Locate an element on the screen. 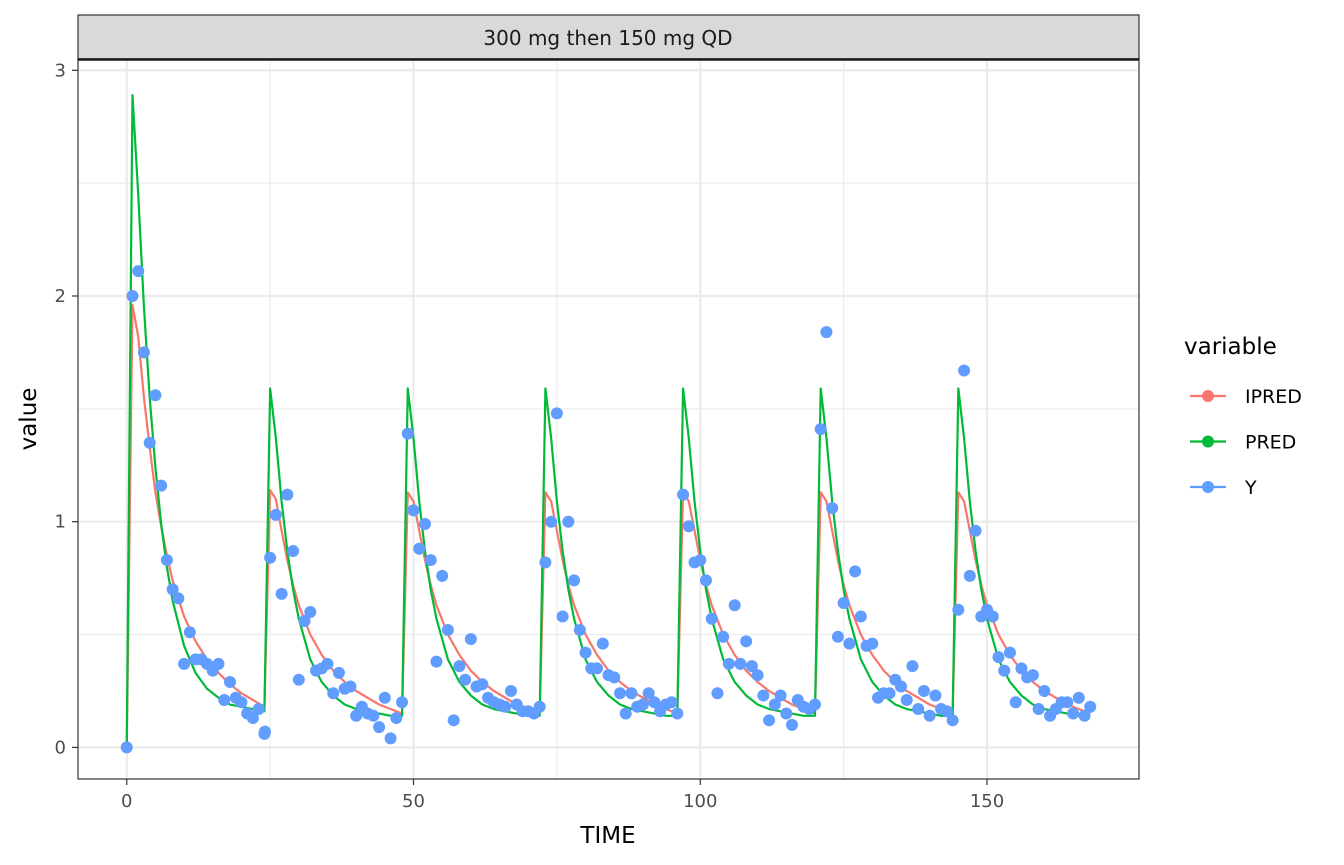  y-tick-label: 2 is located at coordinates (60, 296).